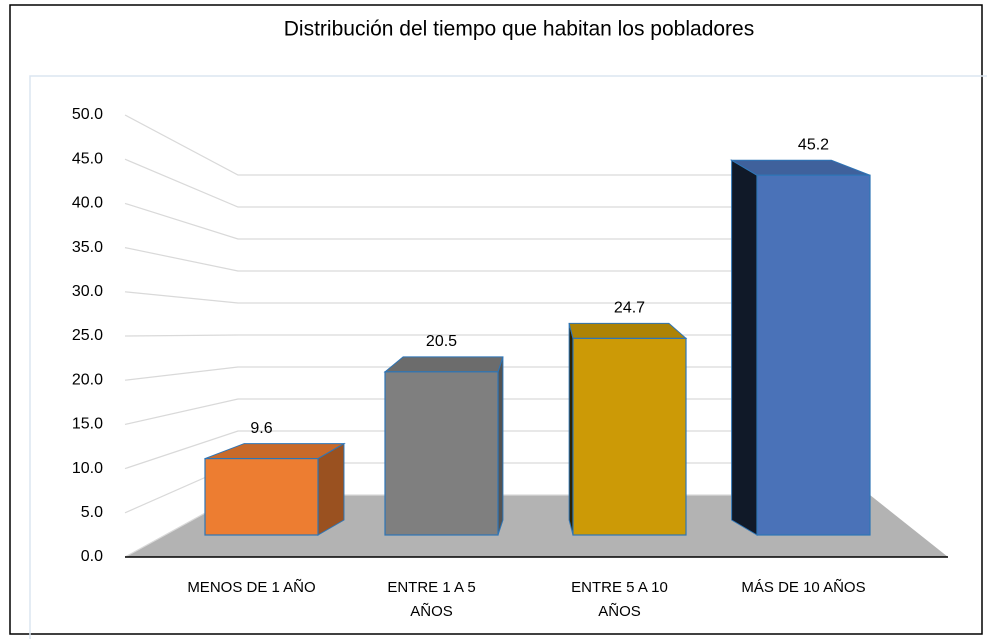 The width and height of the screenshot is (987, 639). What do you see at coordinates (87, 424) in the screenshot?
I see `y-tick-label: 15.0` at bounding box center [87, 424].